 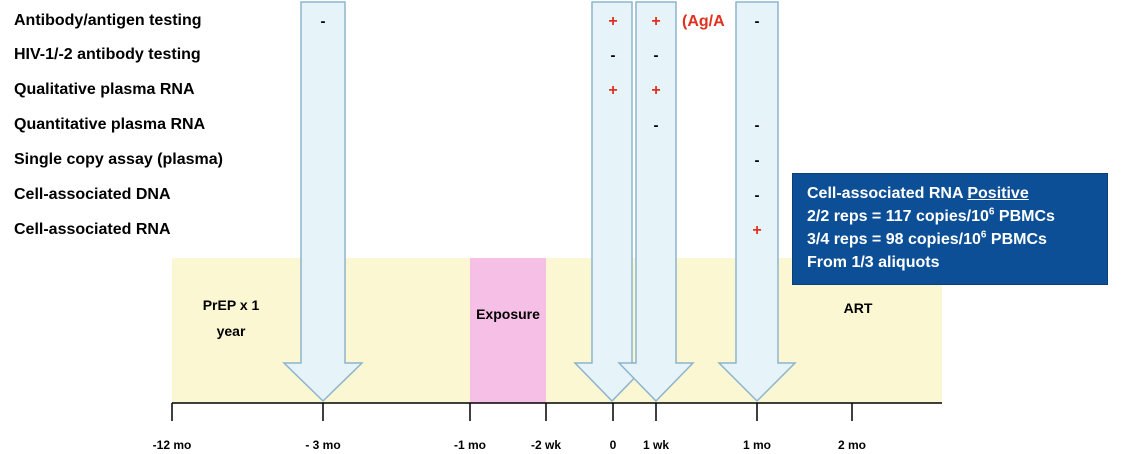 I want to click on art-period-label: ART, so click(x=858, y=308).